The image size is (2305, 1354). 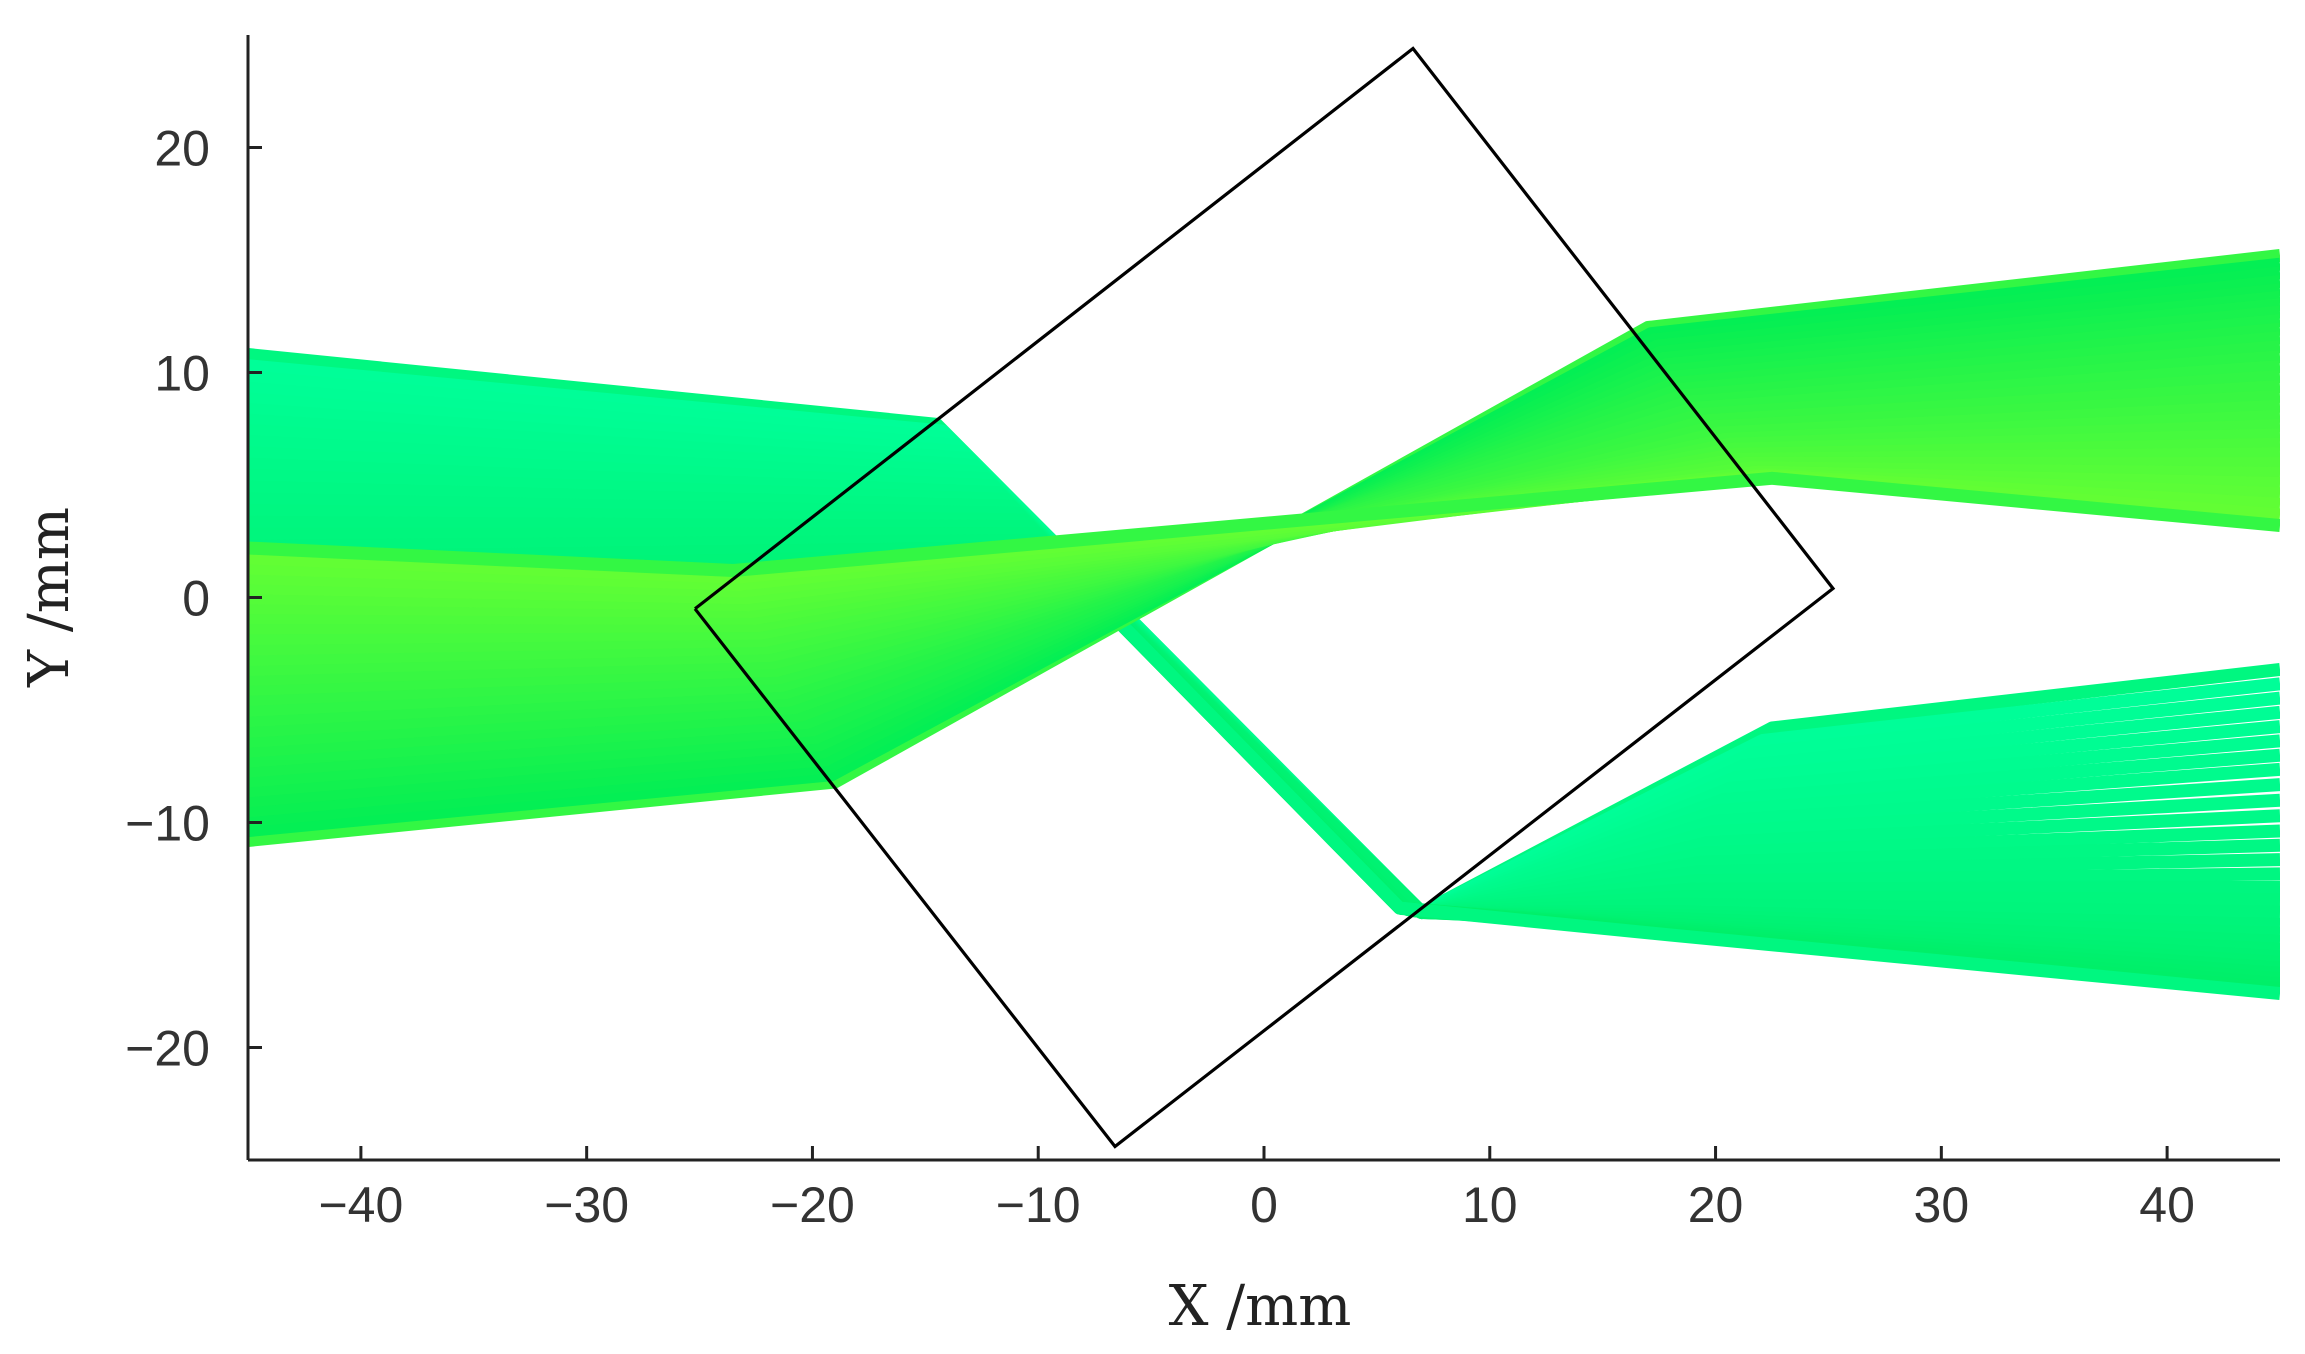 What do you see at coordinates (1716, 1205) in the screenshot?
I see `x-tick-label: 20` at bounding box center [1716, 1205].